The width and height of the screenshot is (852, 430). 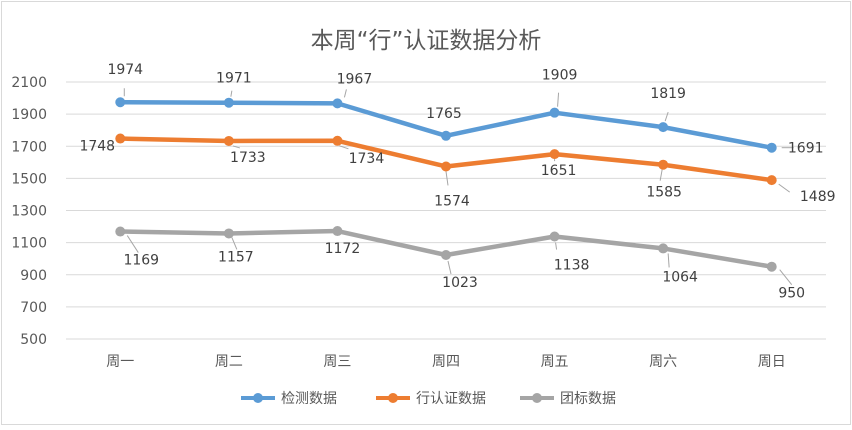 I want to click on data-label: 1064, so click(x=680, y=277).